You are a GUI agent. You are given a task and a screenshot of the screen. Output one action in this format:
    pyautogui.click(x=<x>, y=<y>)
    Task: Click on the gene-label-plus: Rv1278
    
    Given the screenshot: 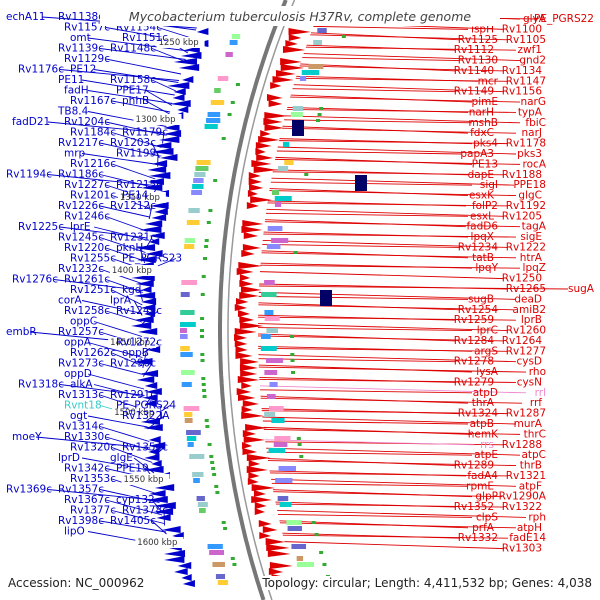 What is the action you would take?
    pyautogui.click(x=474, y=362)
    